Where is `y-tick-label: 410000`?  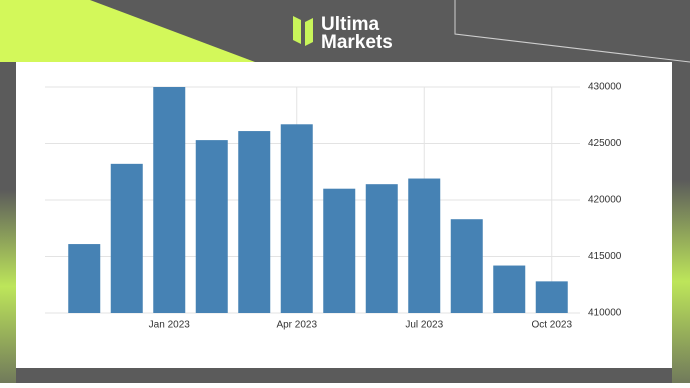
y-tick-label: 410000 is located at coordinates (605, 313).